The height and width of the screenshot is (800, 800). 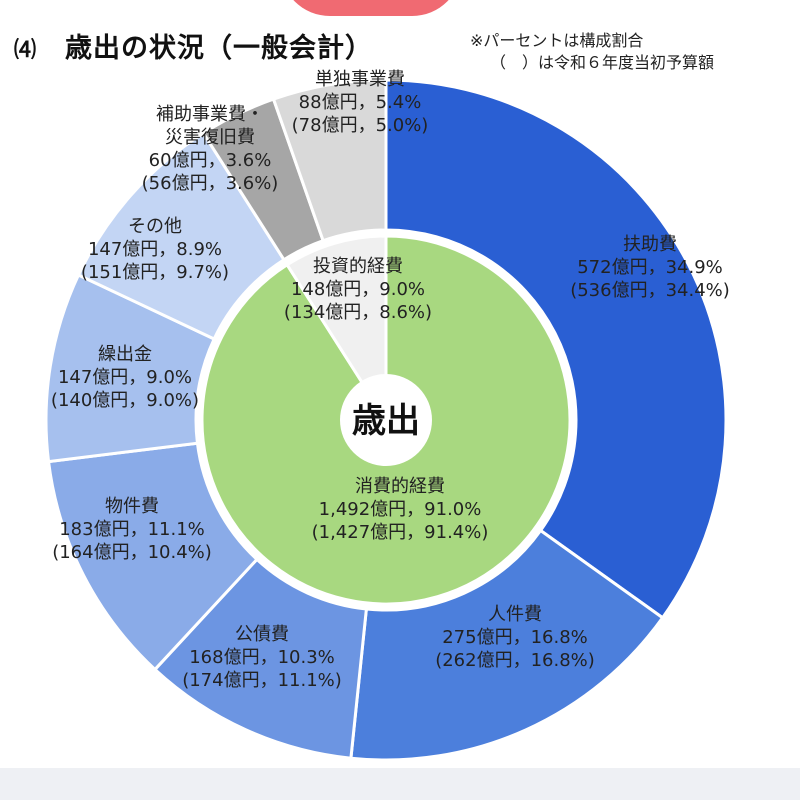 What do you see at coordinates (602, 62) in the screenshot?
I see `note-previous-budget: （ ）は令和６年度当初予算額` at bounding box center [602, 62].